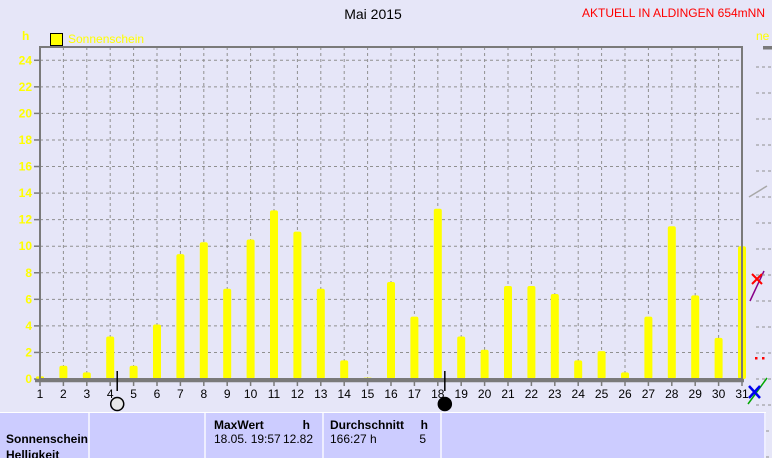 The width and height of the screenshot is (772, 458). What do you see at coordinates (424, 425) in the screenshot?
I see `durchschnitt-unit: h` at bounding box center [424, 425].